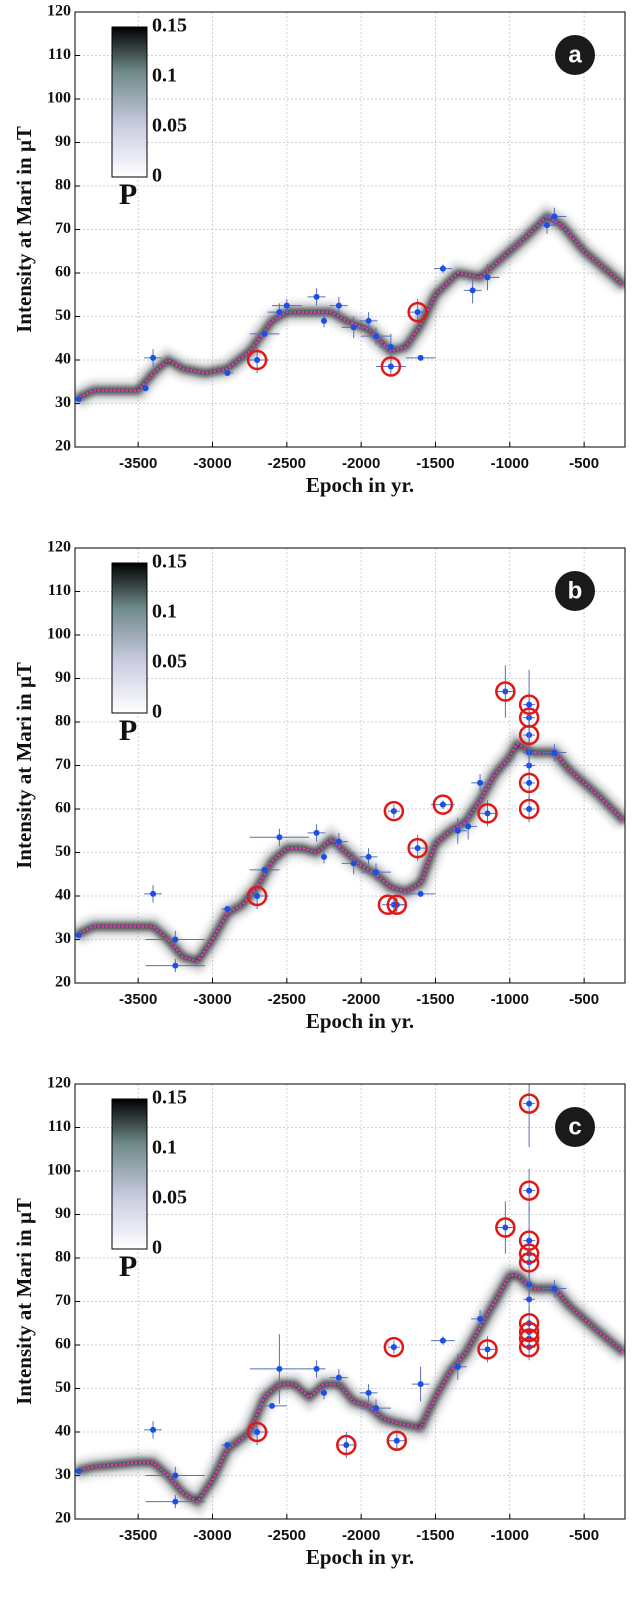  Describe the element at coordinates (129, 102) in the screenshot. I see `colorbar` at that location.